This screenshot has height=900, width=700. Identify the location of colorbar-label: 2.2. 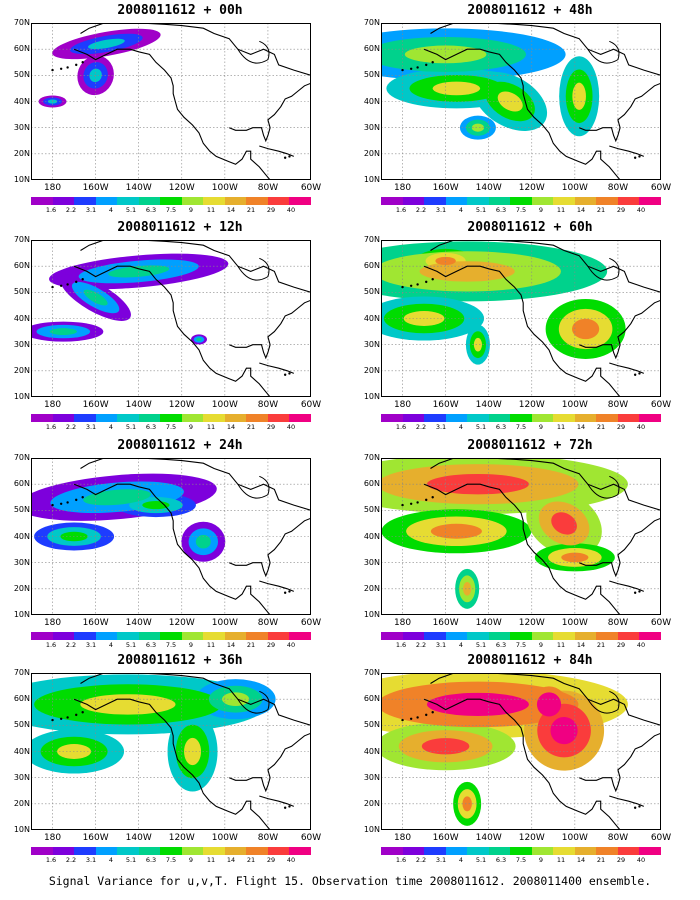
(71, 210).